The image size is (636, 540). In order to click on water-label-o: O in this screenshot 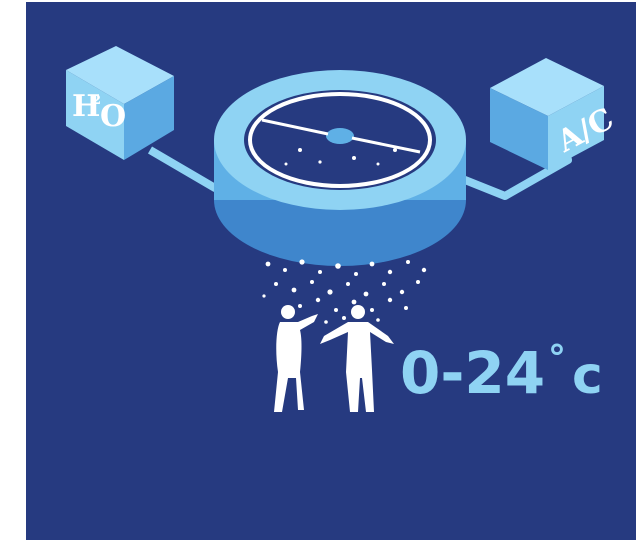, I will do `click(113, 116)`.